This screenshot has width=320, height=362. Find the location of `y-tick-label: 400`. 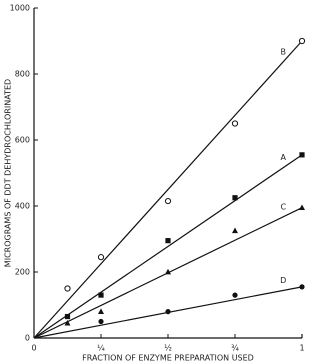

y-tick-label: 400 is located at coordinates (22, 206).